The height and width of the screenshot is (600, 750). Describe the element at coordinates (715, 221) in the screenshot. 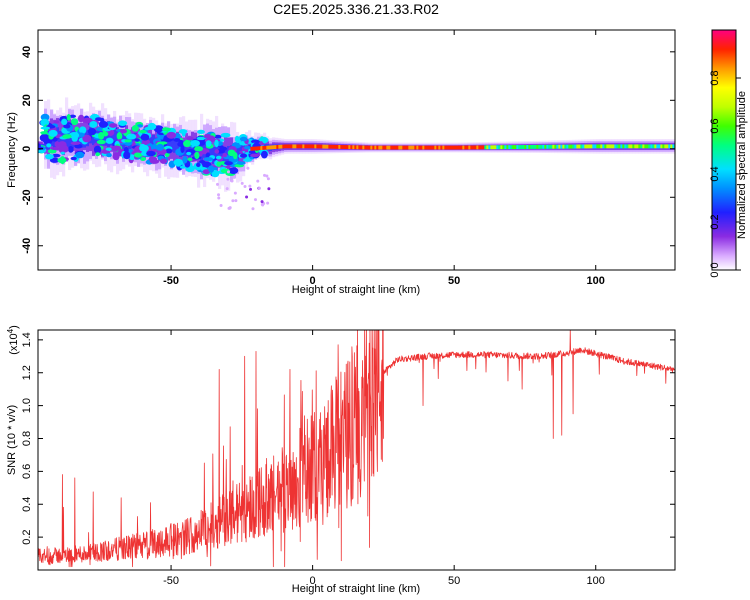

I see `colorbar-tick-label: 0.2` at that location.